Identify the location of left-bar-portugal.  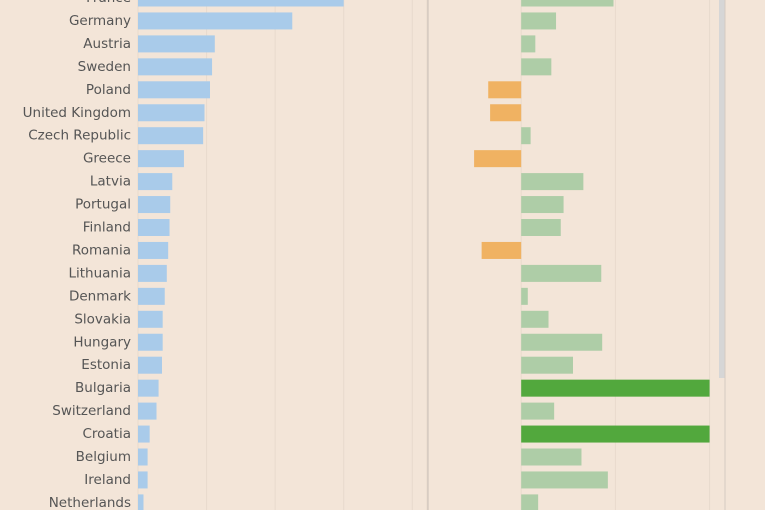
(154, 205).